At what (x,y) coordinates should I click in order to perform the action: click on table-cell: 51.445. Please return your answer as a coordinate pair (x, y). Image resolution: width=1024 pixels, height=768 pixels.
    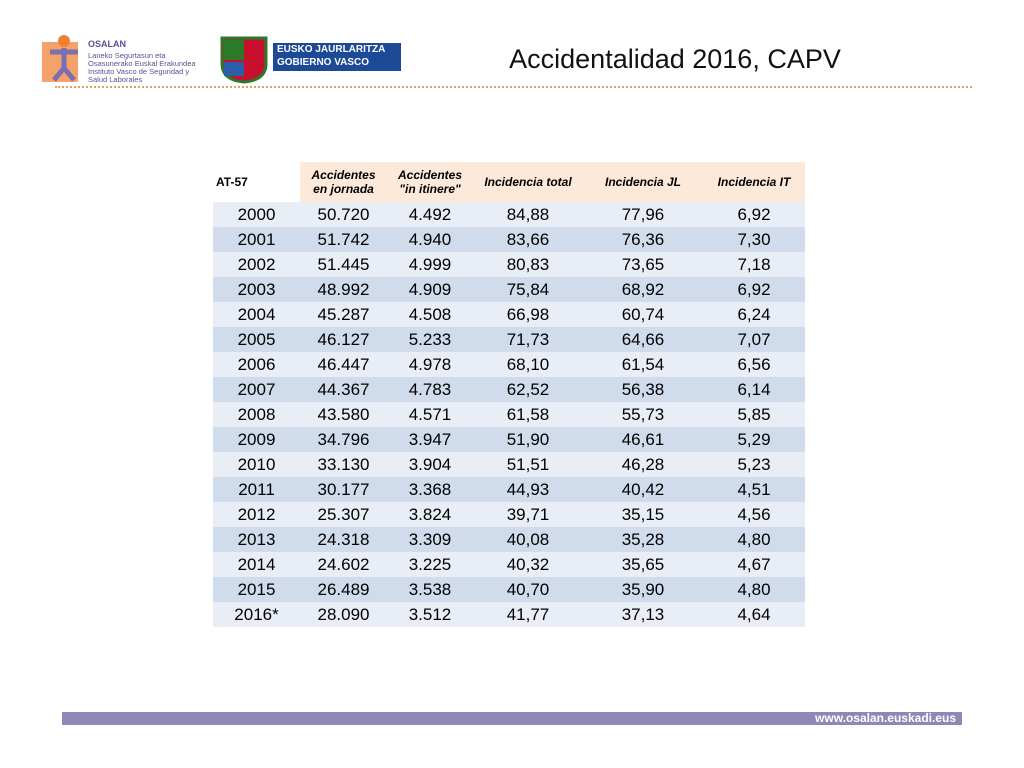
    Looking at the image, I should click on (343, 264).